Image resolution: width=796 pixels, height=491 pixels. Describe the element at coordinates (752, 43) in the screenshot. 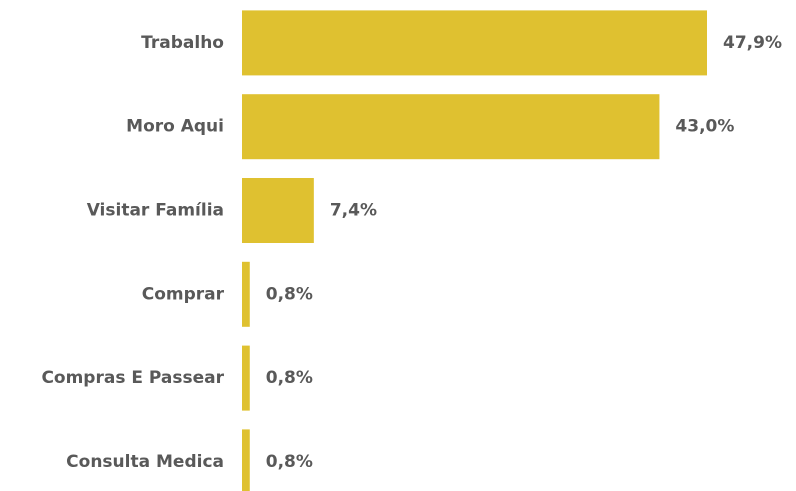

I see `value-label: 47,9%` at that location.